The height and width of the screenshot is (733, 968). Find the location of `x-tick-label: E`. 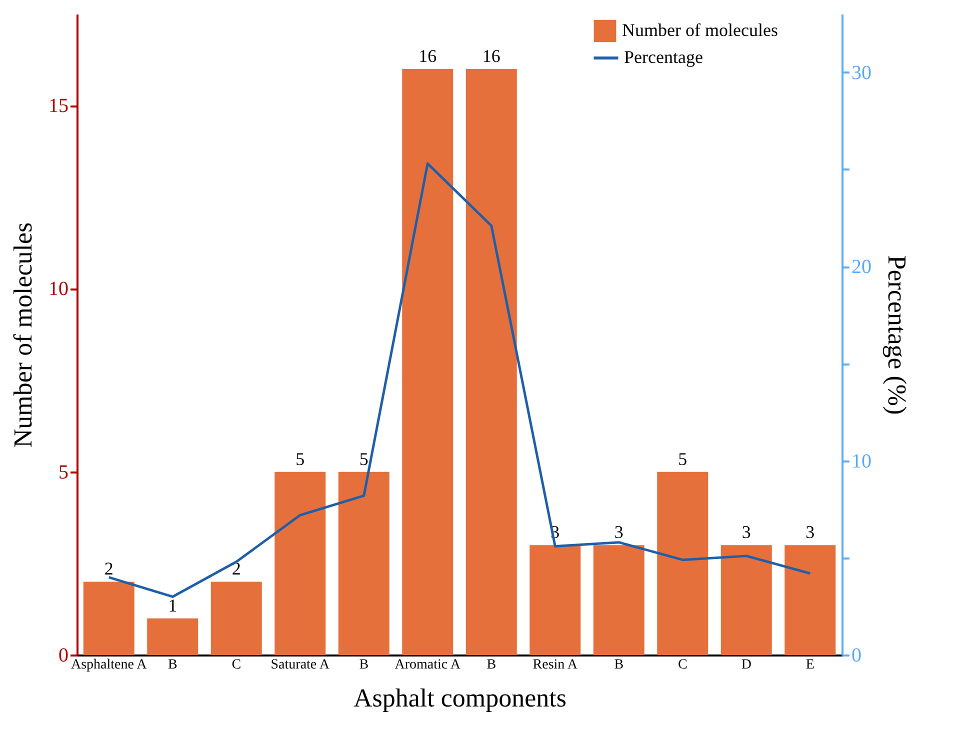

x-tick-label: E is located at coordinates (810, 665).